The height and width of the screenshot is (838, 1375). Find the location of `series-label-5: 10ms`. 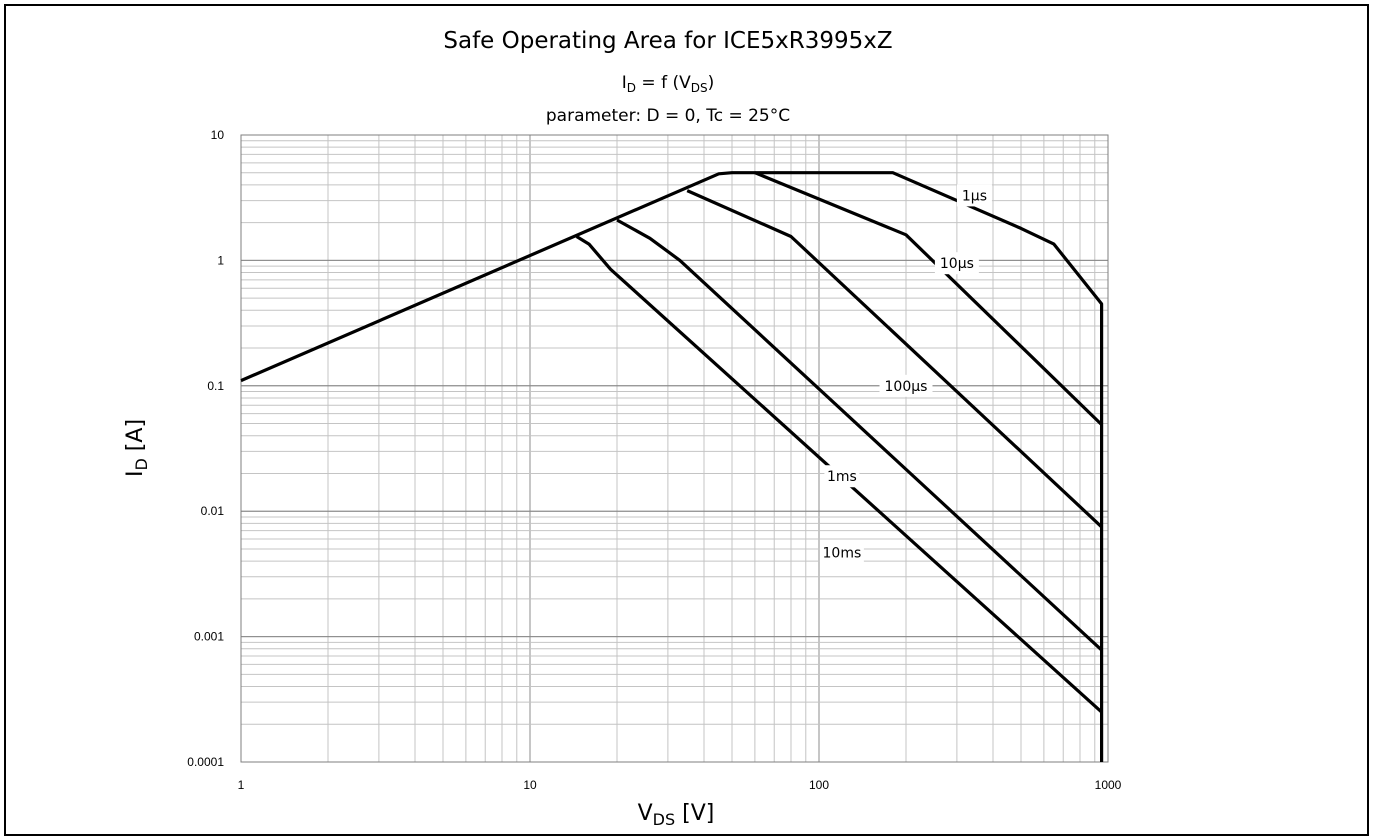

series-label-5: 10ms is located at coordinates (841, 552).